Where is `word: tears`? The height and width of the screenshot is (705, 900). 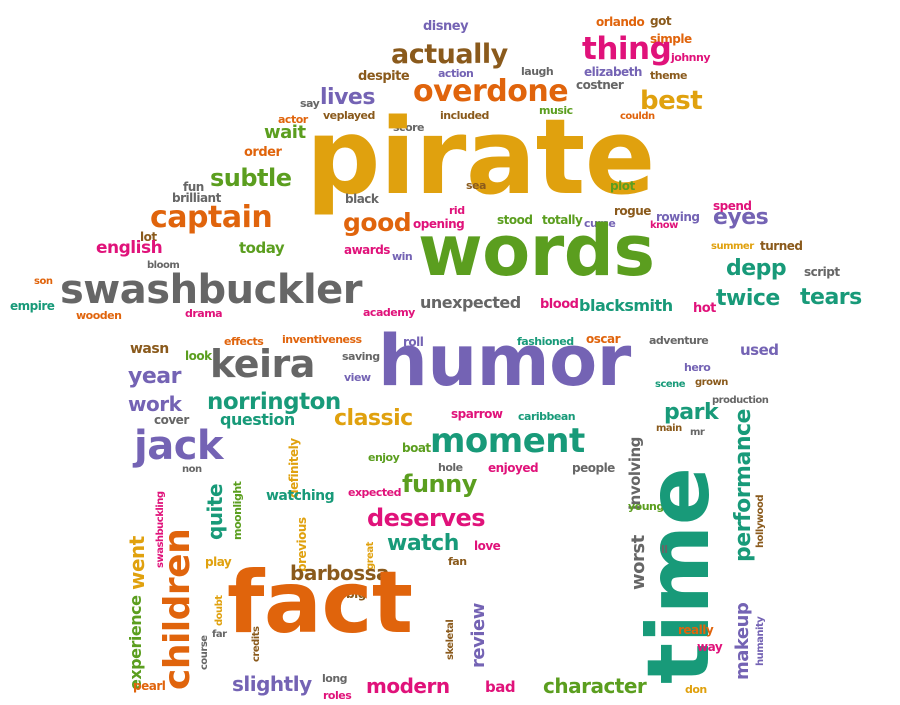
word: tears is located at coordinates (831, 297).